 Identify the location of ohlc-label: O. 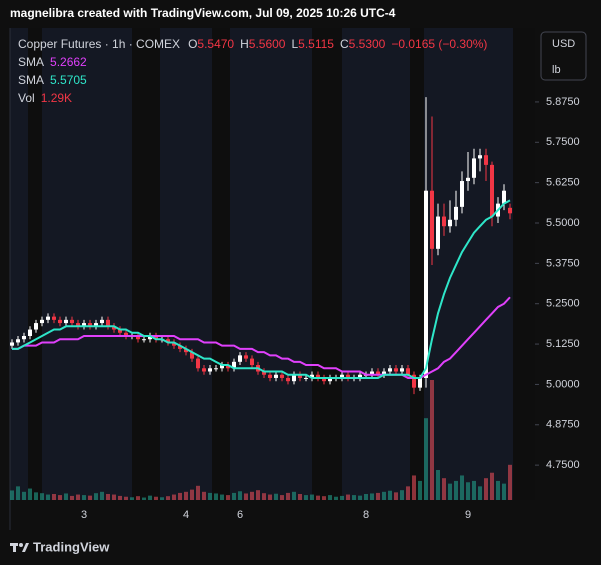
(193, 44).